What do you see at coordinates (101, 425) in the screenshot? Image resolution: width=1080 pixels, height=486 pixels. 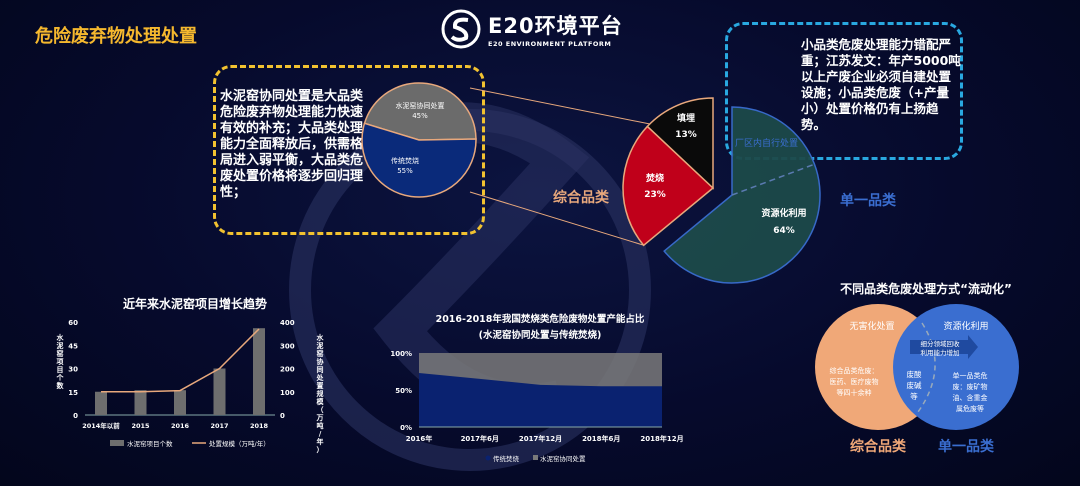 I see `x-tick-label: 2014年以前` at bounding box center [101, 425].